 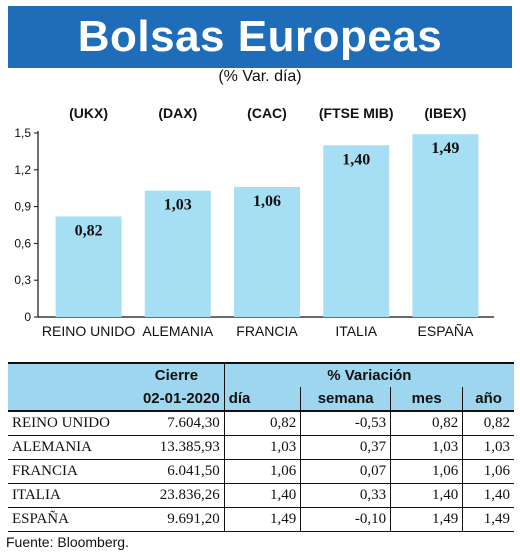 What do you see at coordinates (267, 201) in the screenshot?
I see `bar-value-label: 1,06` at bounding box center [267, 201].